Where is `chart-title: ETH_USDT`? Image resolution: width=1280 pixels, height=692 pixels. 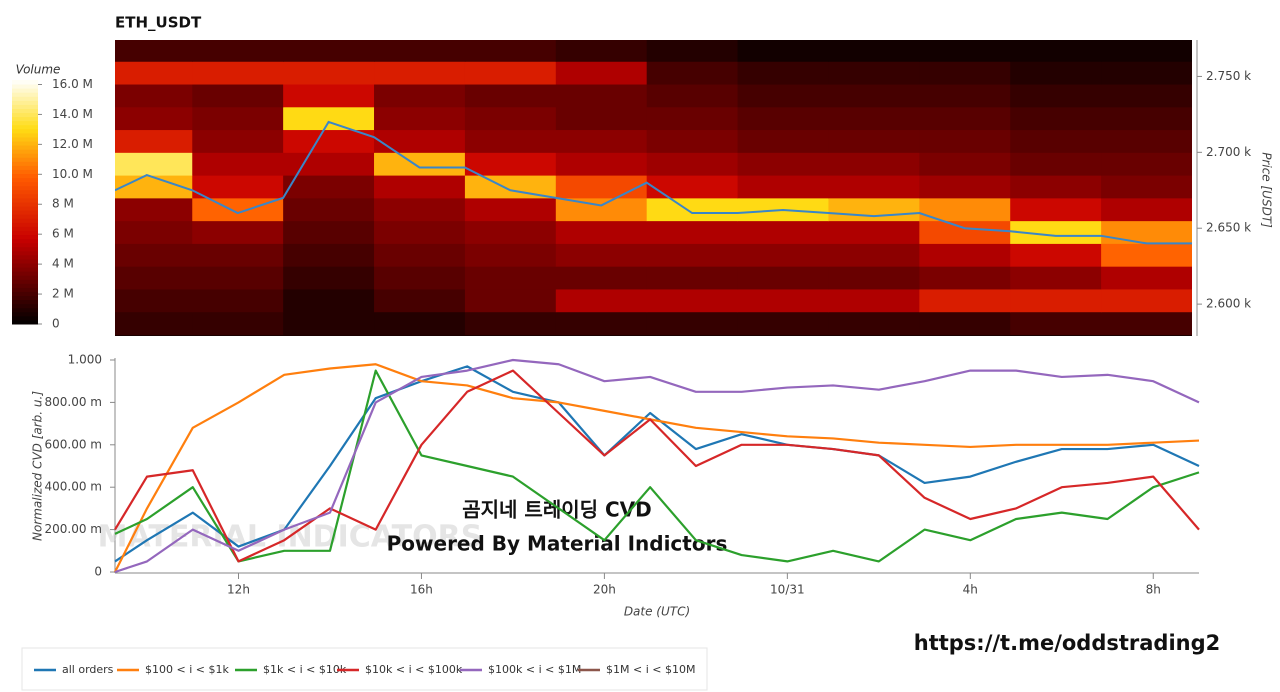
chart-title: ETH_USDT is located at coordinates (158, 23).